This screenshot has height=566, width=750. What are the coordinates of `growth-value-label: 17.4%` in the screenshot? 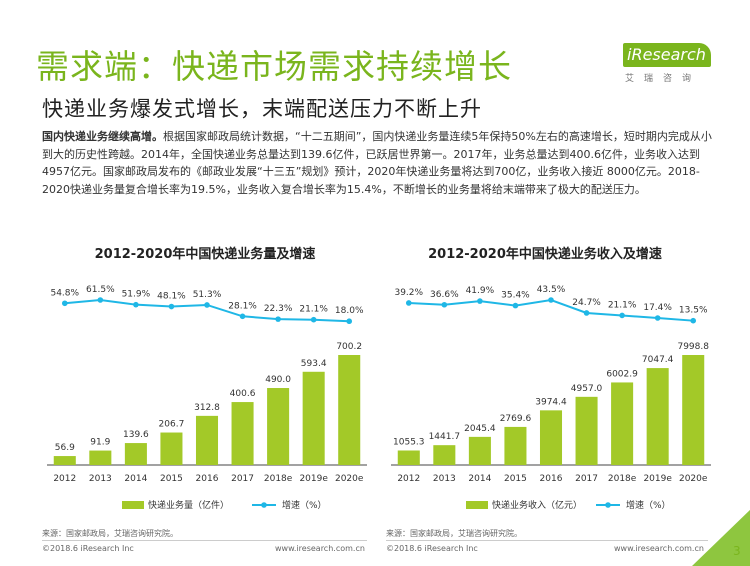 It's located at (657, 308).